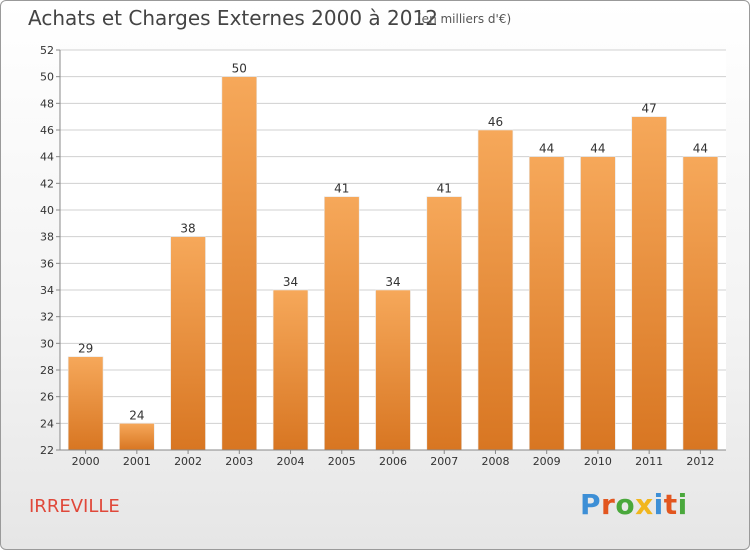 This screenshot has width=750, height=550. I want to click on x-tick-label: 2000, so click(86, 461).